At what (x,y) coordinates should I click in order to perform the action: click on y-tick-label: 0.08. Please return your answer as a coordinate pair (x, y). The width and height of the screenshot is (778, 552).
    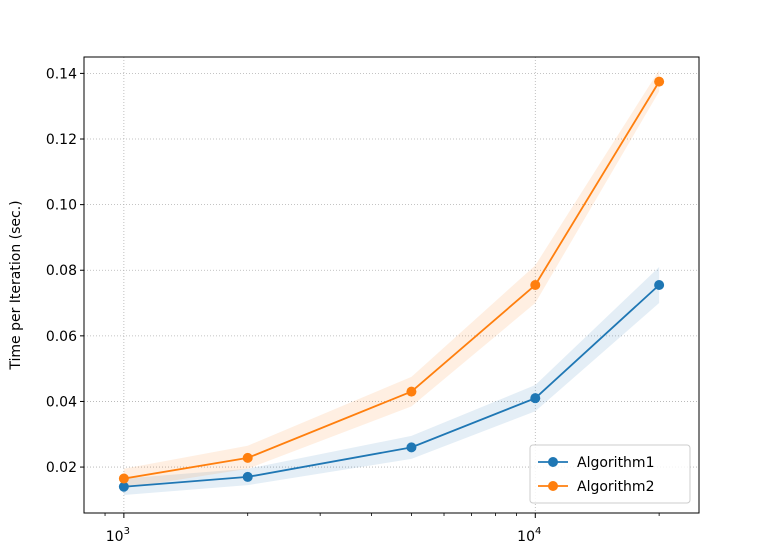
    Looking at the image, I should click on (61, 271).